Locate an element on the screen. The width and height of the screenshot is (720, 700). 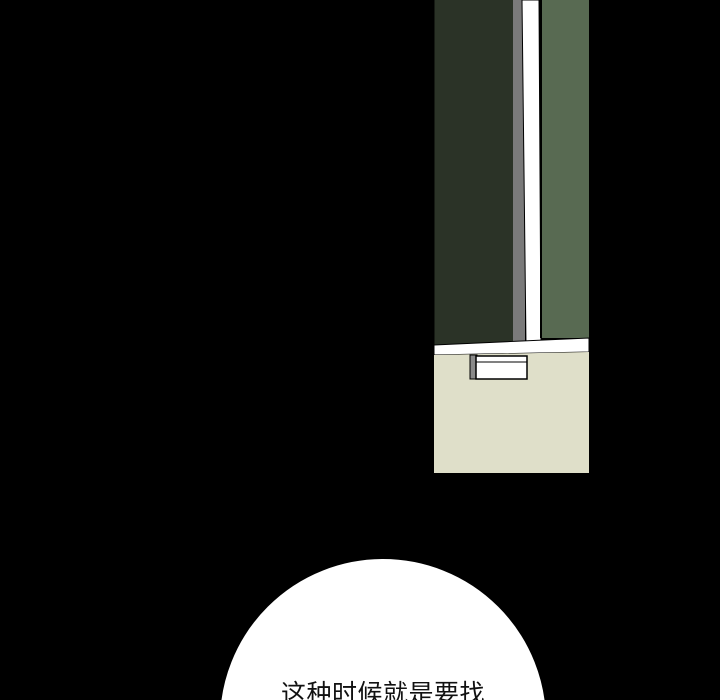
speech-bubble-text: 这种时候就是要找 is located at coordinates (382, 689).